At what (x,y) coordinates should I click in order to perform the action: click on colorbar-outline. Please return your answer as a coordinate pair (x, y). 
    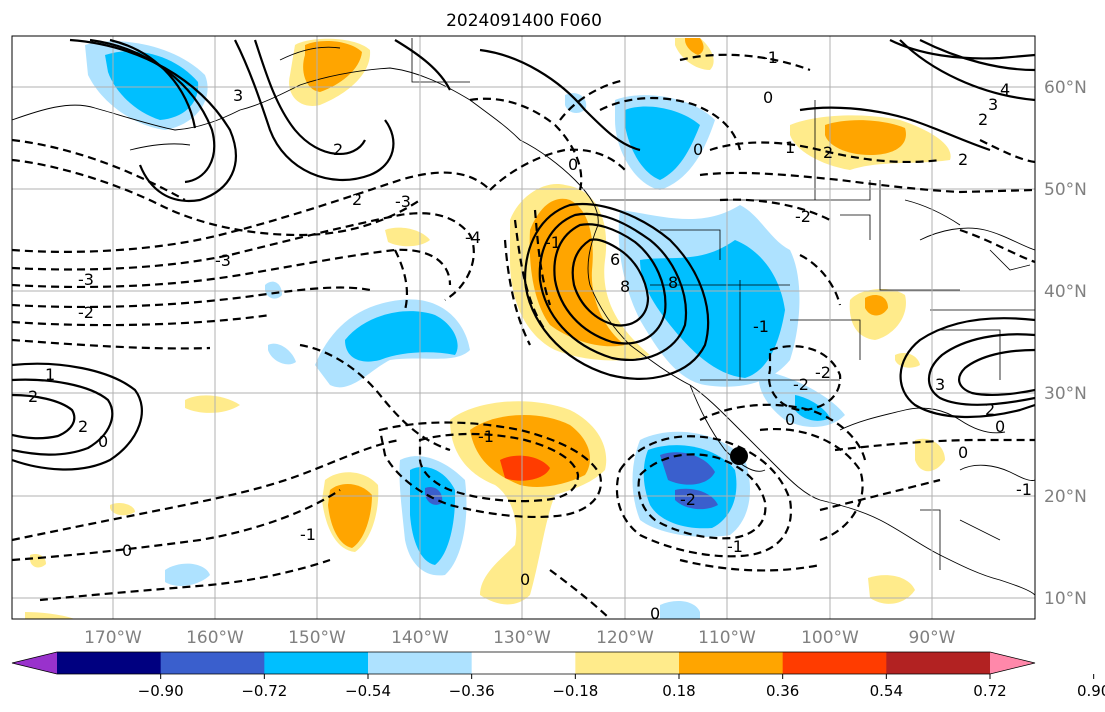
    Looking at the image, I should click on (523, 663).